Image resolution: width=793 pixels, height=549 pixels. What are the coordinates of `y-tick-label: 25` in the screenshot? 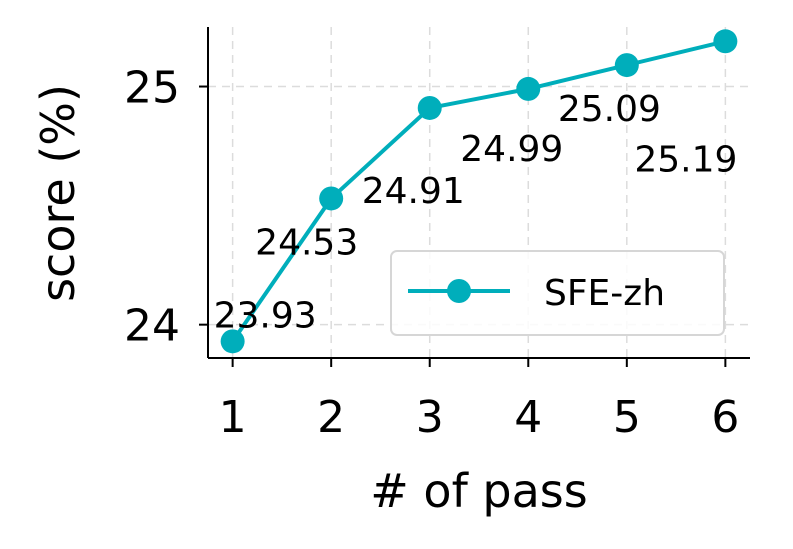 It's located at (152, 88).